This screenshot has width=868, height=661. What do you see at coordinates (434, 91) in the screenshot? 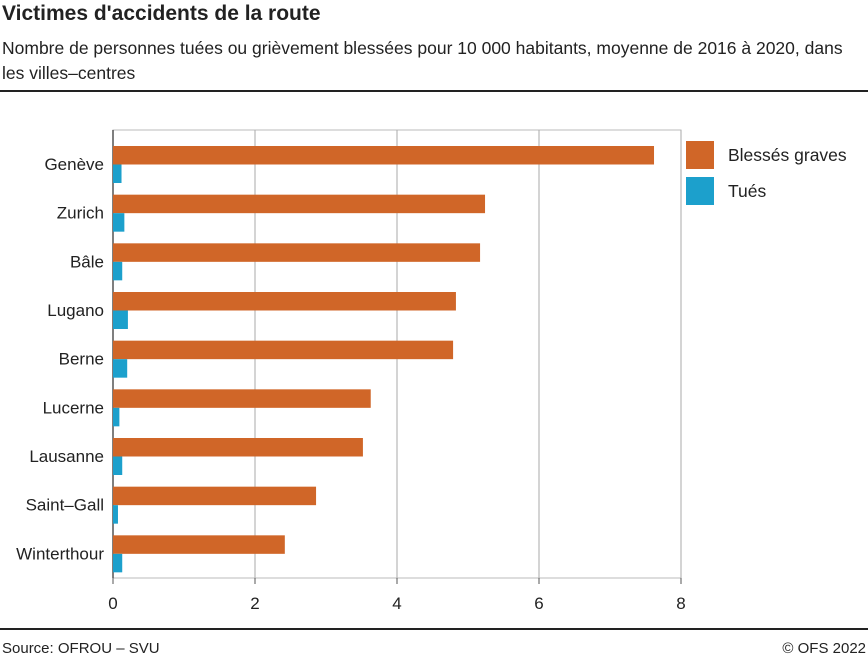
I see `header-rule` at bounding box center [434, 91].